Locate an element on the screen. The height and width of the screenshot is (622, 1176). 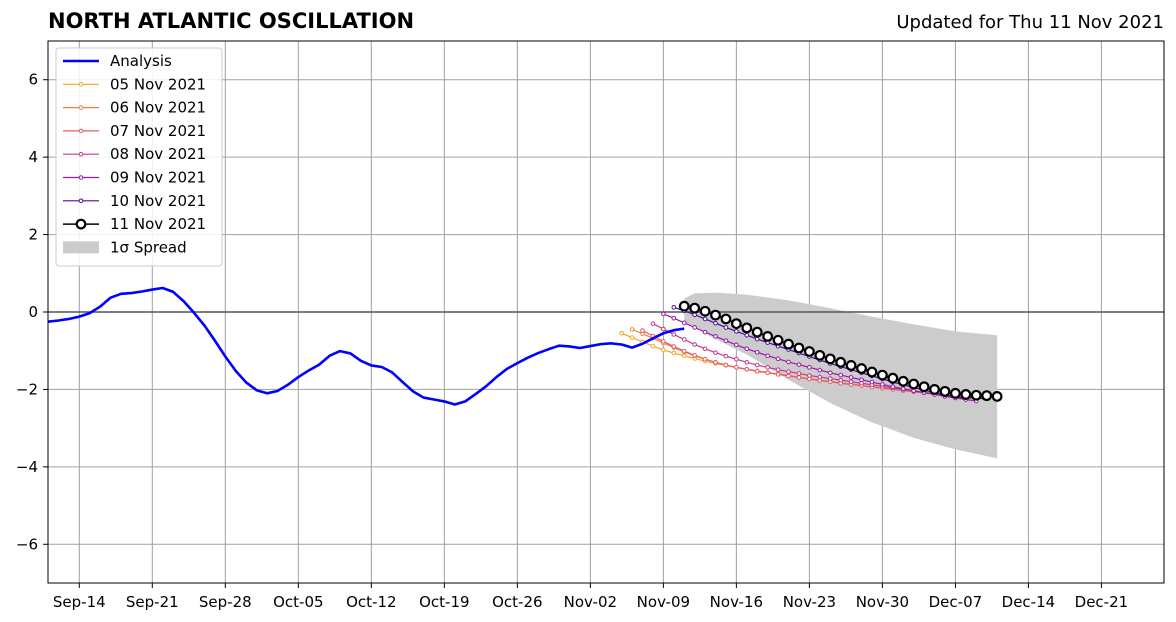
legend-item-3: 07 Nov 2021 is located at coordinates (134, 131).